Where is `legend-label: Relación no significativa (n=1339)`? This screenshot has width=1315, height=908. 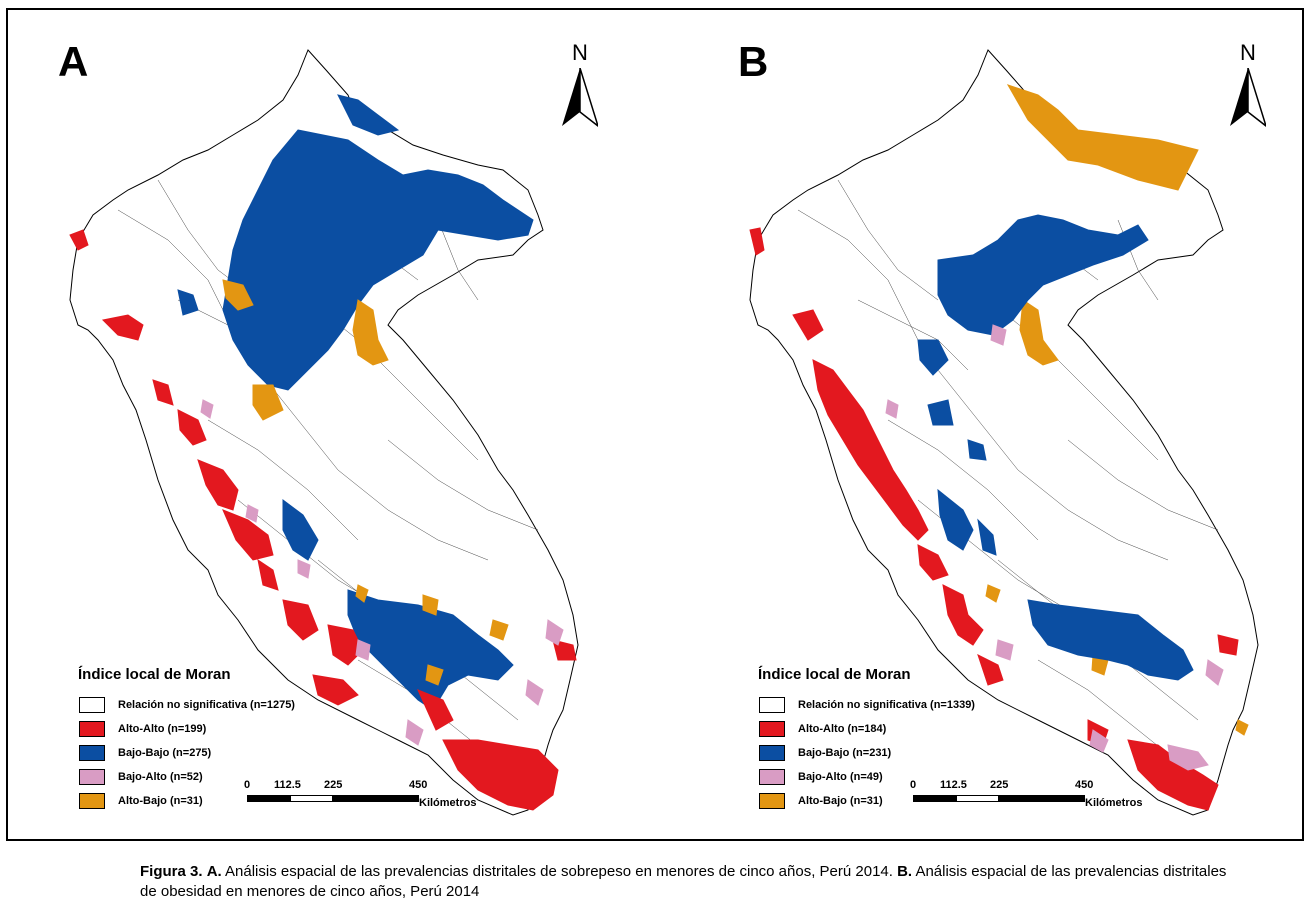
legend-label: Relación no significativa (n=1339) is located at coordinates (886, 705).